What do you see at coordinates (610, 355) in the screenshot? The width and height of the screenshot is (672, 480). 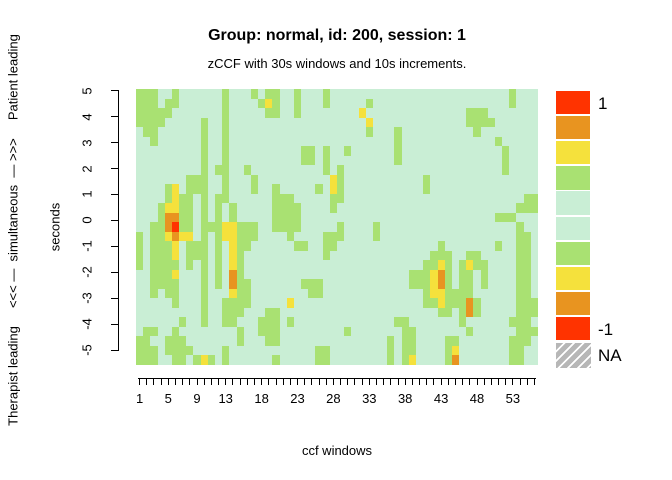 I see `legend-na-label: NA` at bounding box center [610, 355].